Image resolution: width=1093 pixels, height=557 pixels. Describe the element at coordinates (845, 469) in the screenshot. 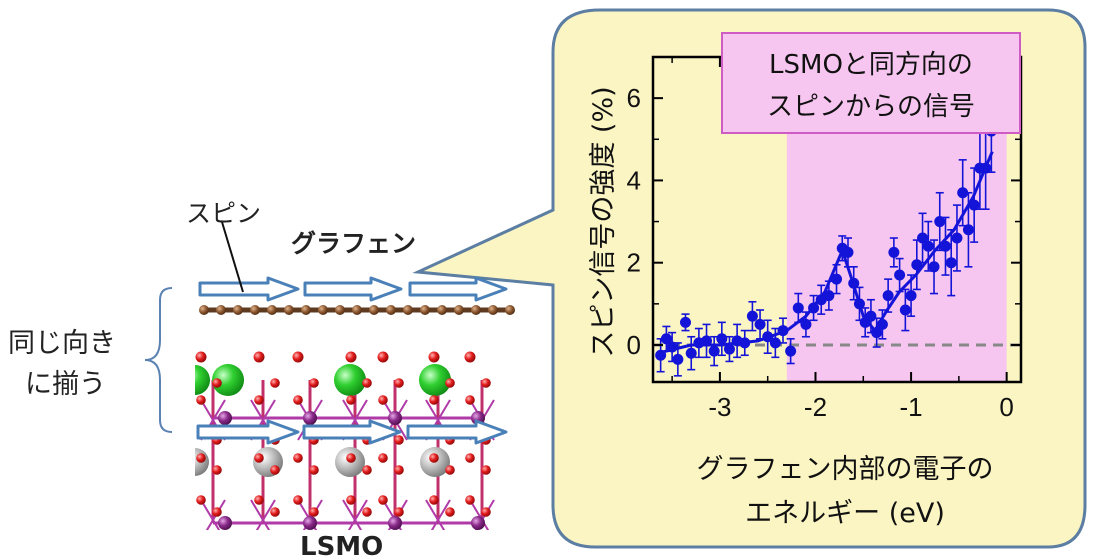

I see `x-axis-title-line1: グラフェン内部の電子の` at that location.